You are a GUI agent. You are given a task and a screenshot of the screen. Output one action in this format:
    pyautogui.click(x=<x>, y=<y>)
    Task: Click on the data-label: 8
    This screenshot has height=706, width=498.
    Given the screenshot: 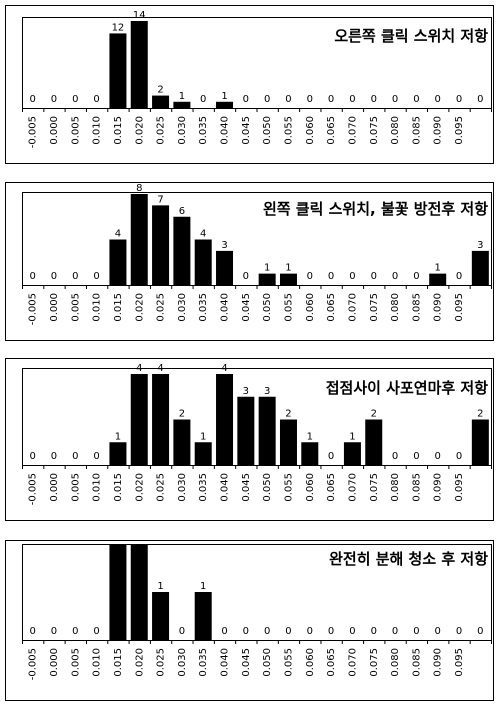 What is the action you would take?
    pyautogui.click(x=139, y=188)
    